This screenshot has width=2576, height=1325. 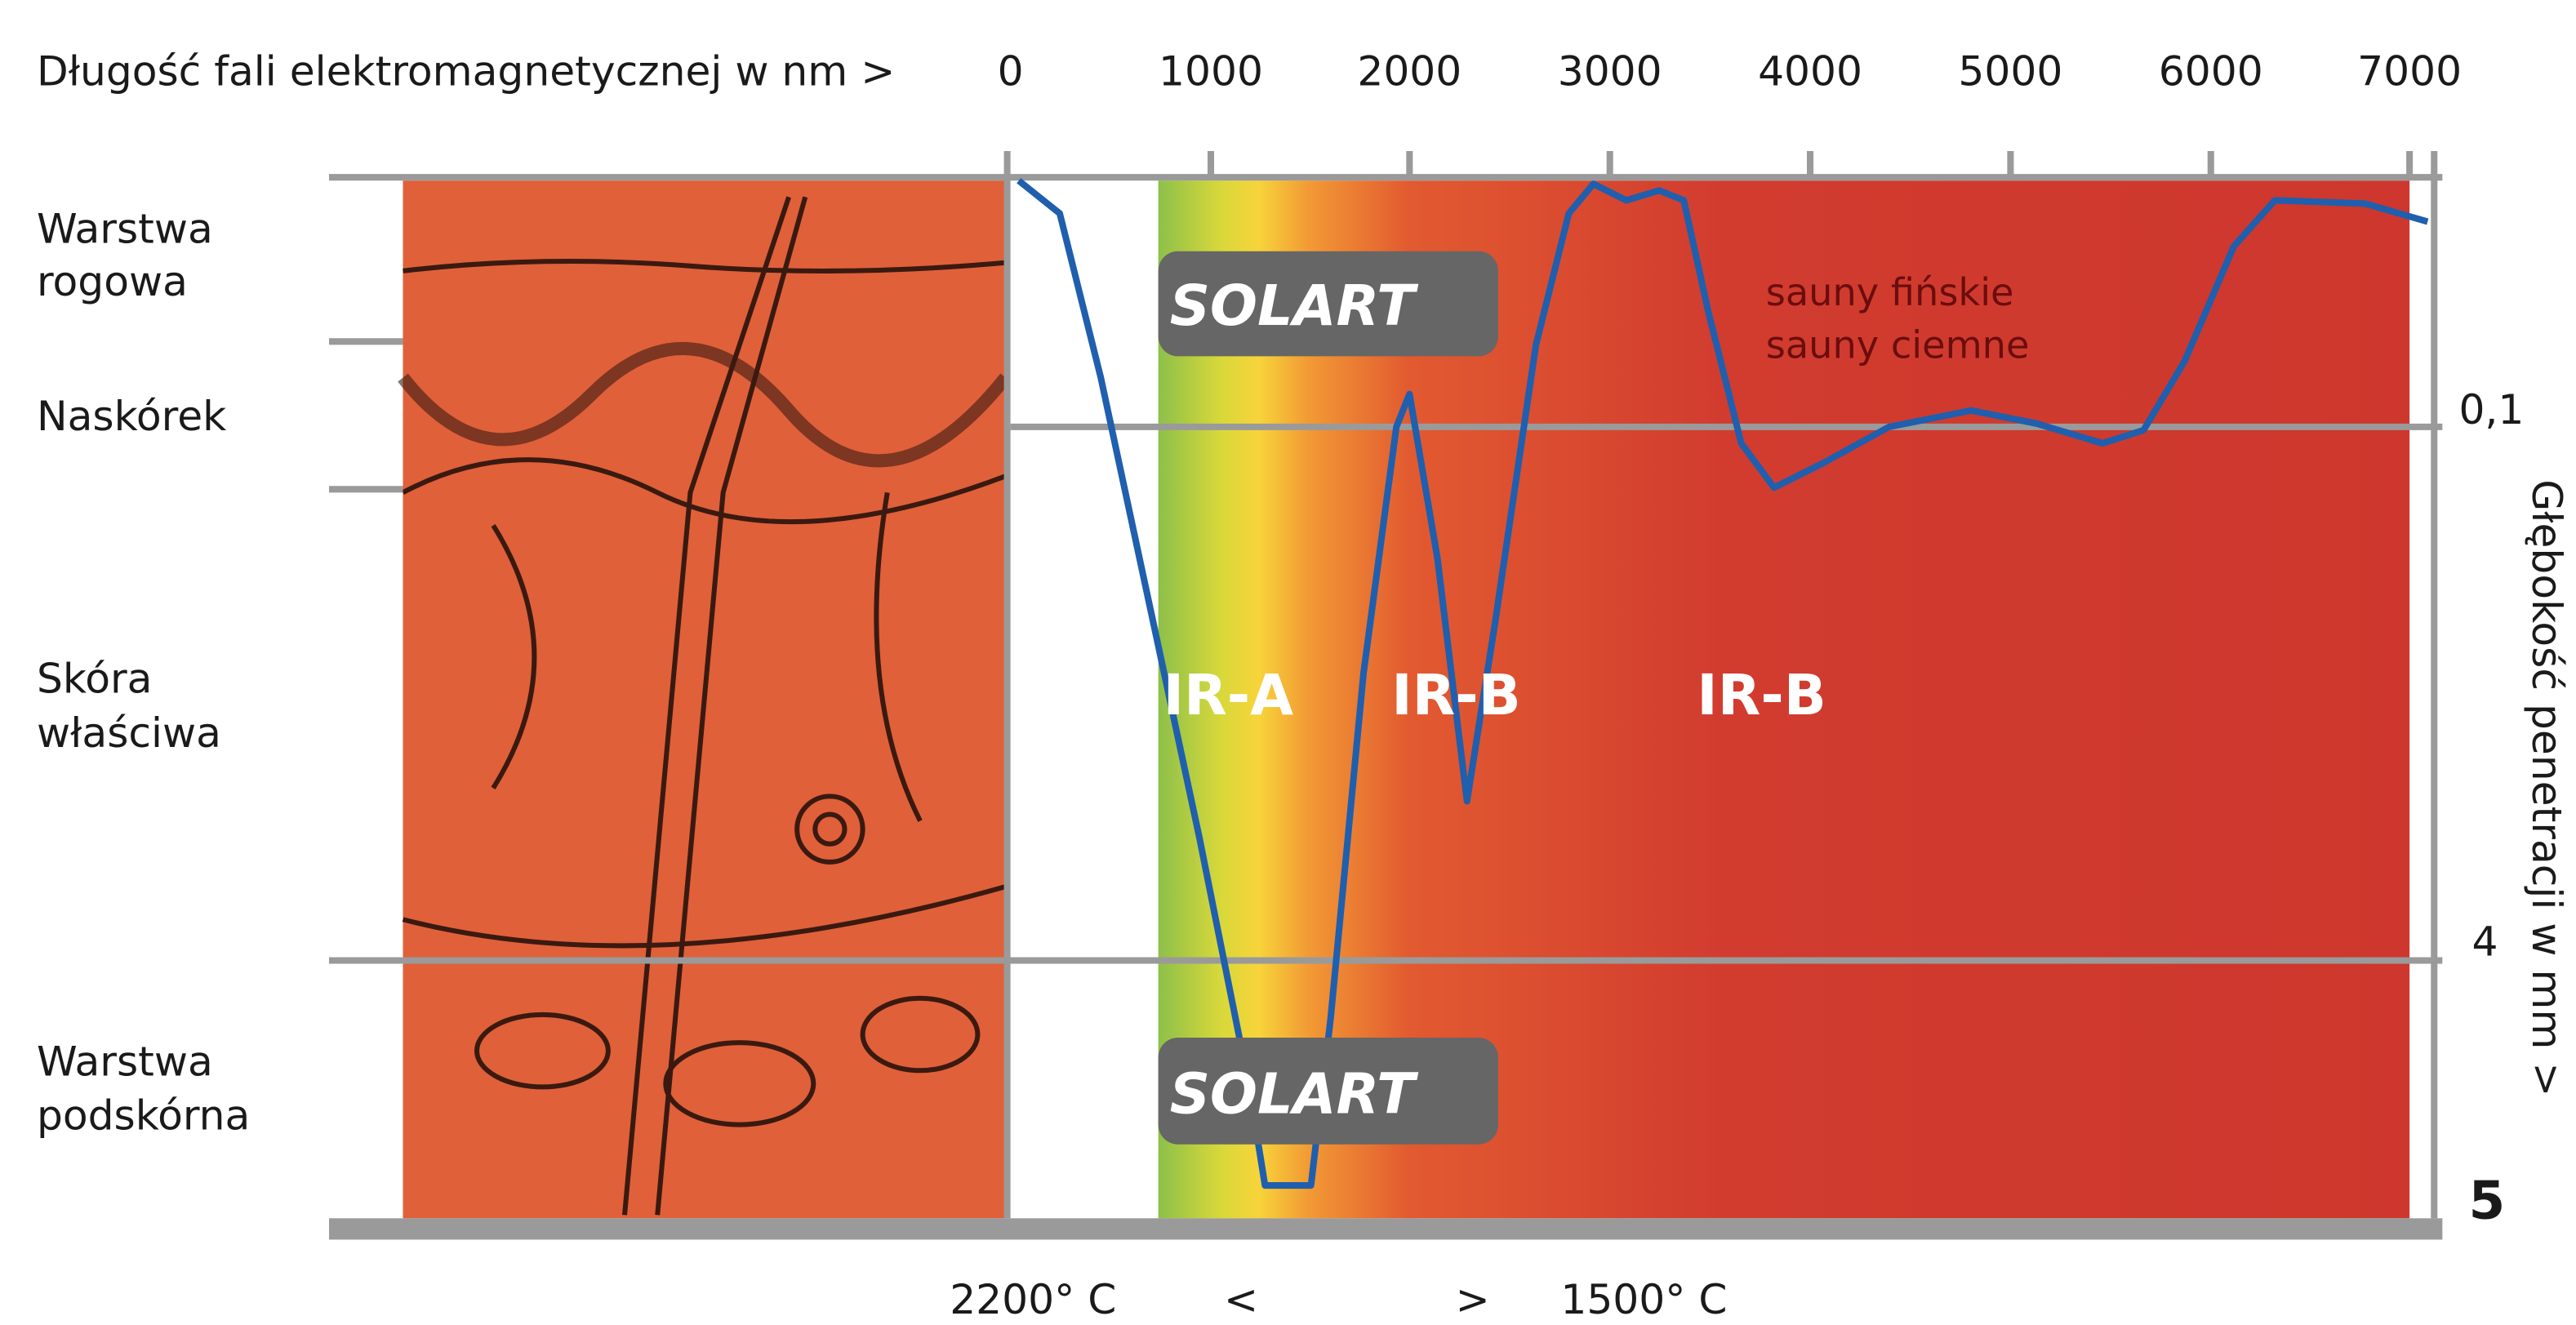 I want to click on depth-tick: 5, so click(x=2487, y=1200).